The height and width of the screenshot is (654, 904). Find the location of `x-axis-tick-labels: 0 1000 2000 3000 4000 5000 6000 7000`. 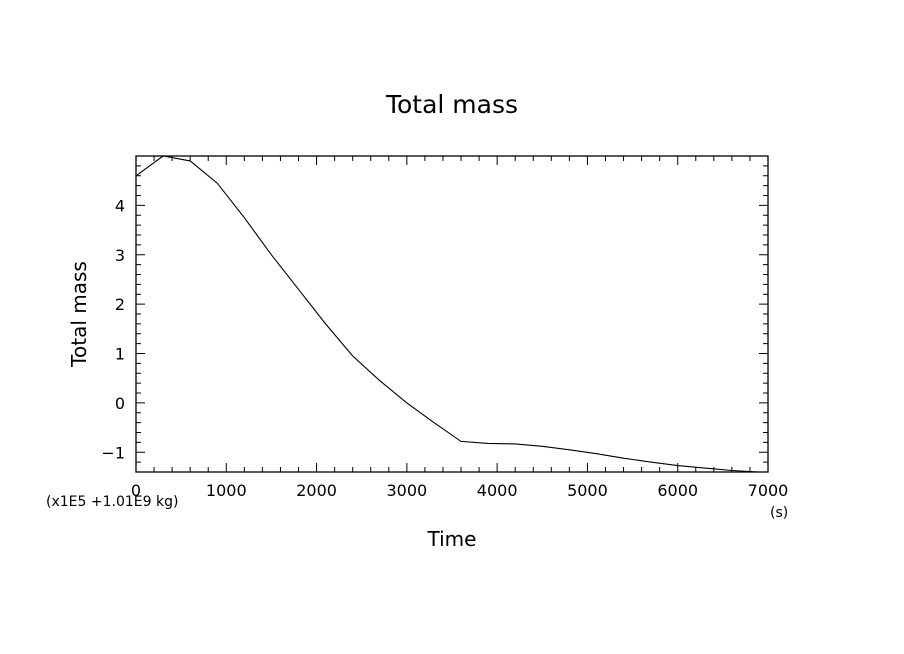

x-axis-tick-labels: 0 1000 2000 3000 4000 5000 6000 7000 is located at coordinates (459, 490).